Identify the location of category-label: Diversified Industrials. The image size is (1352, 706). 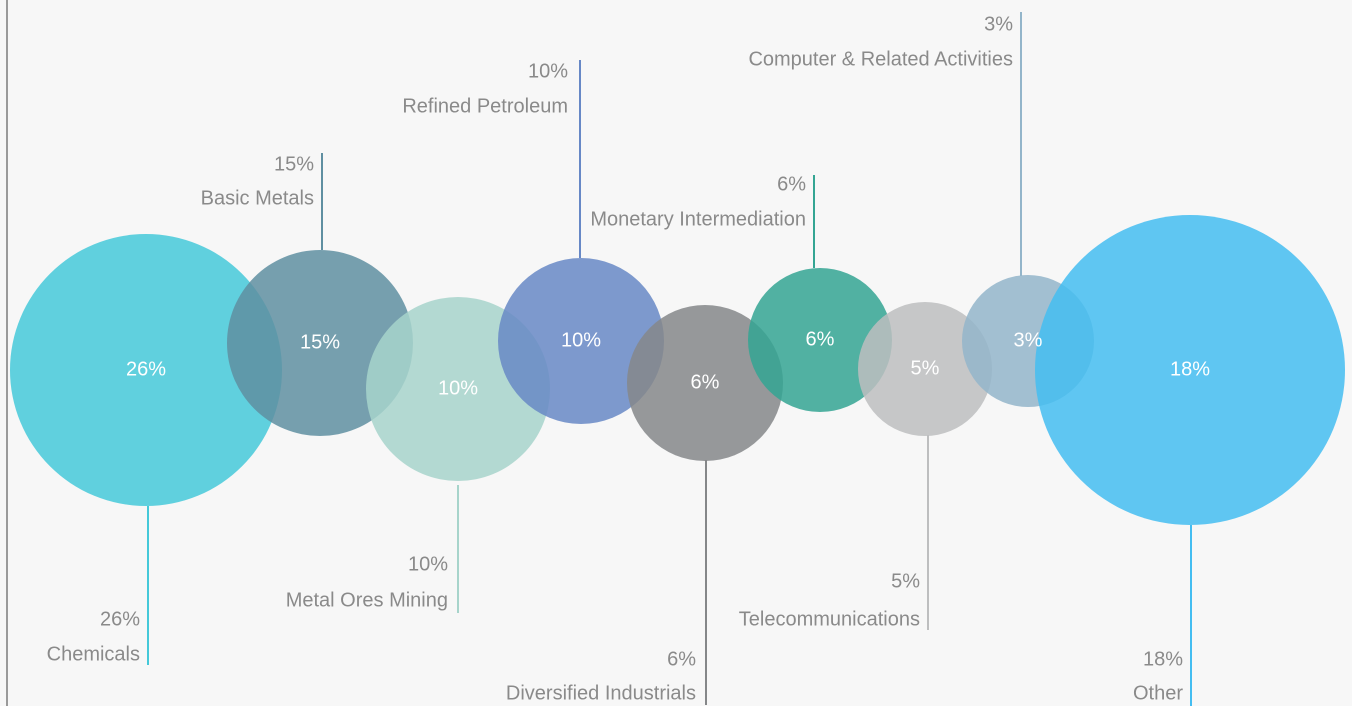
(601, 693).